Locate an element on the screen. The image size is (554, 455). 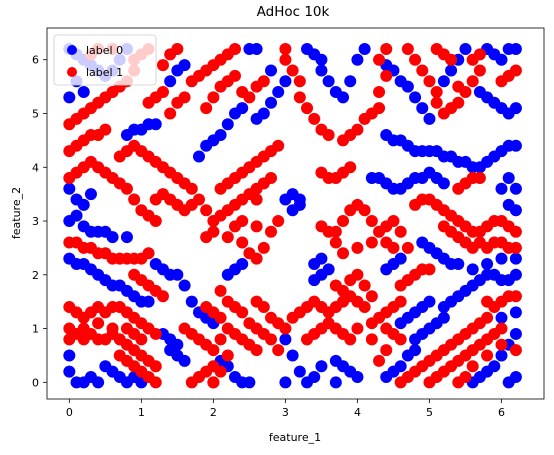
y-tick-label: 0 is located at coordinates (35, 382).